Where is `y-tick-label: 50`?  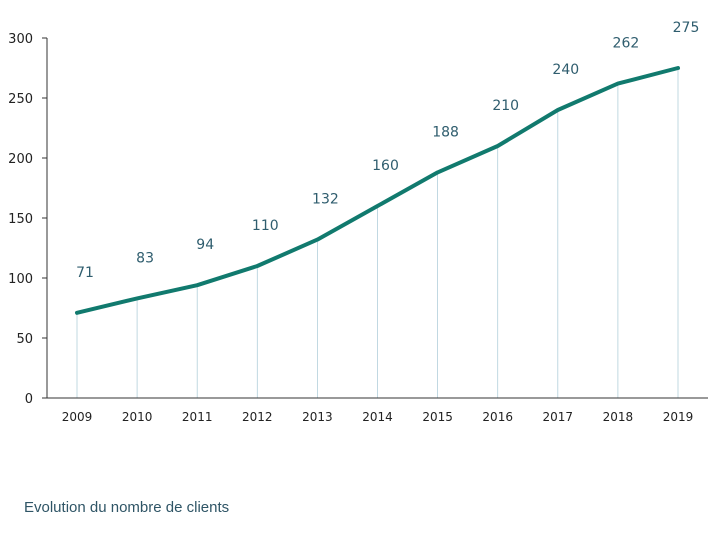 y-tick-label: 50 is located at coordinates (24, 339).